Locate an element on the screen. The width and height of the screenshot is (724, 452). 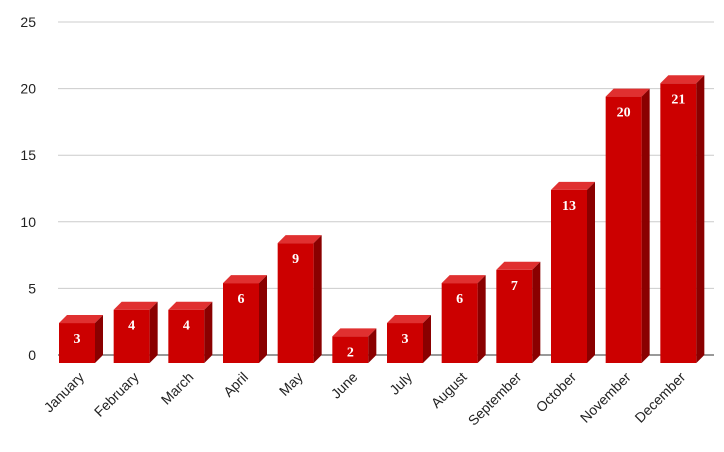
y-tick-label: 10 is located at coordinates (28, 222).